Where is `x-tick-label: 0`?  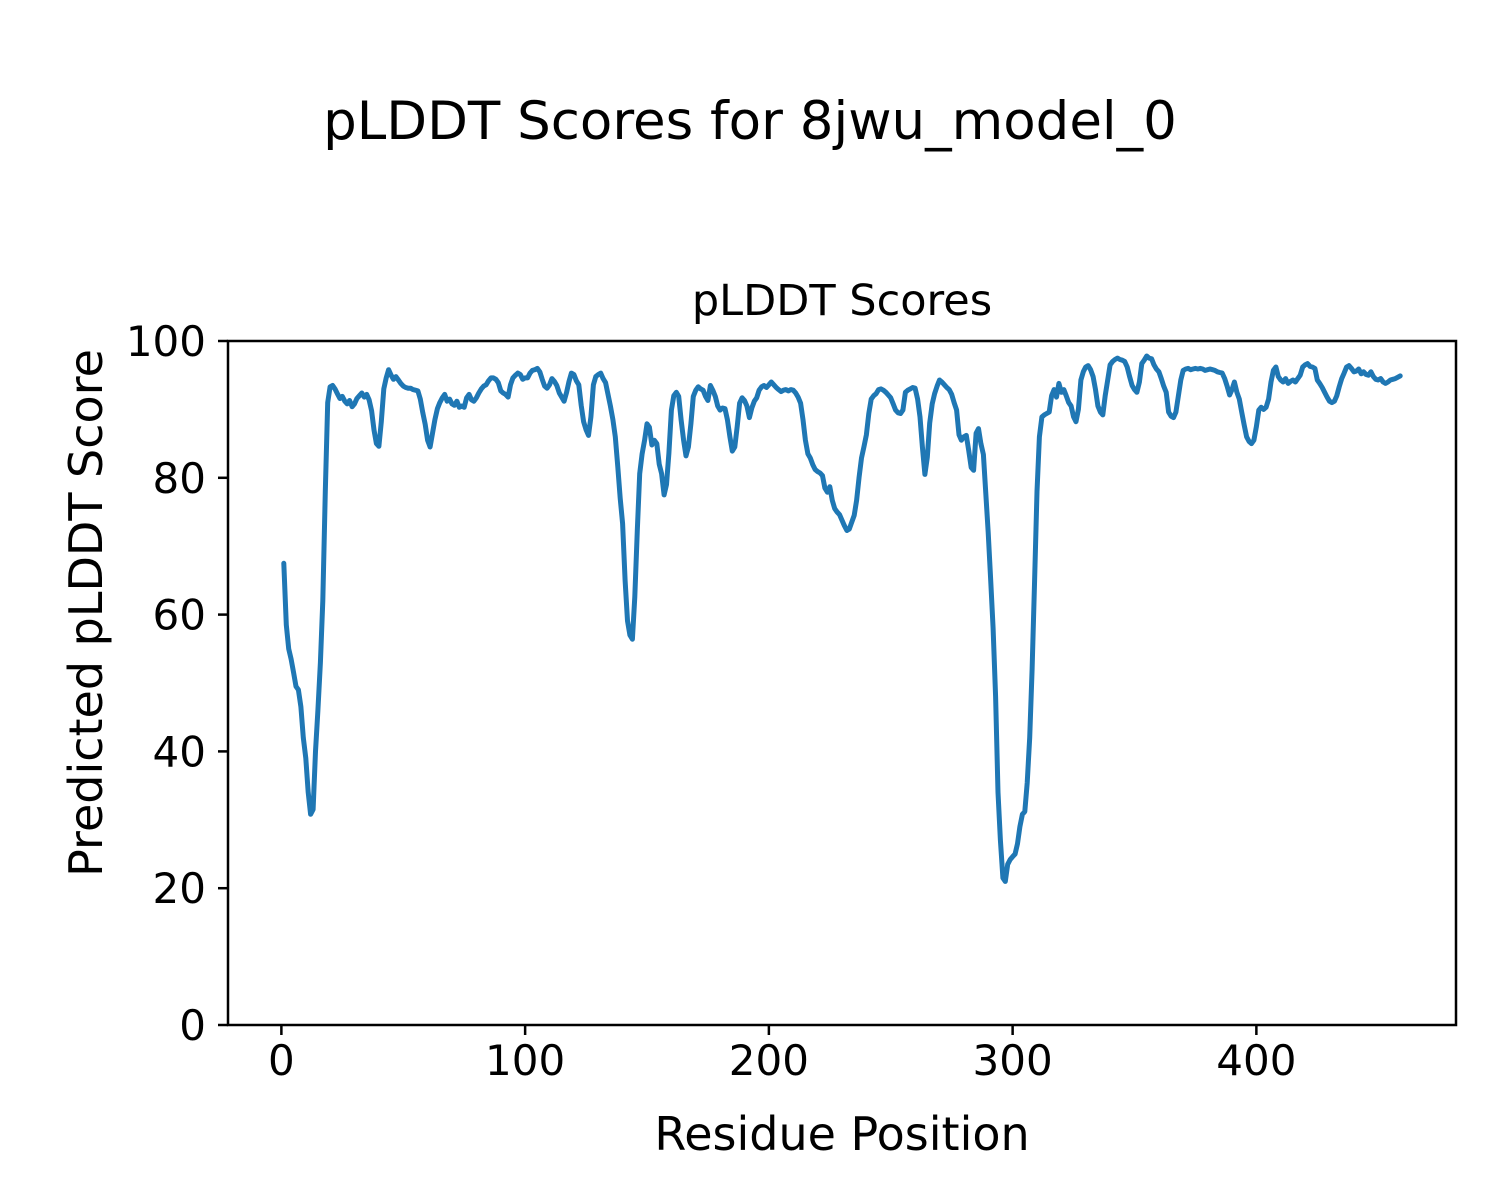
x-tick-label: 0 is located at coordinates (281, 1060).